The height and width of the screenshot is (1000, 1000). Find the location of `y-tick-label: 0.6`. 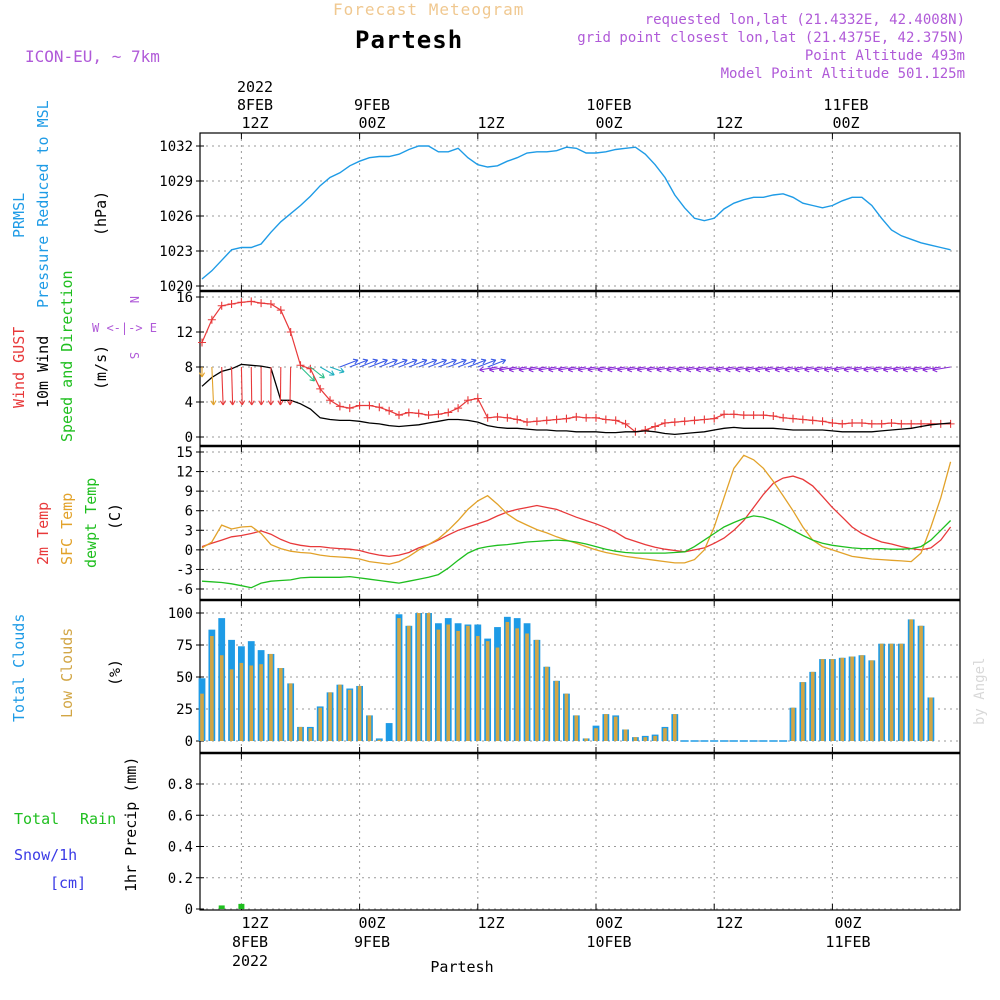

y-tick-label: 0.6 is located at coordinates (180, 816).